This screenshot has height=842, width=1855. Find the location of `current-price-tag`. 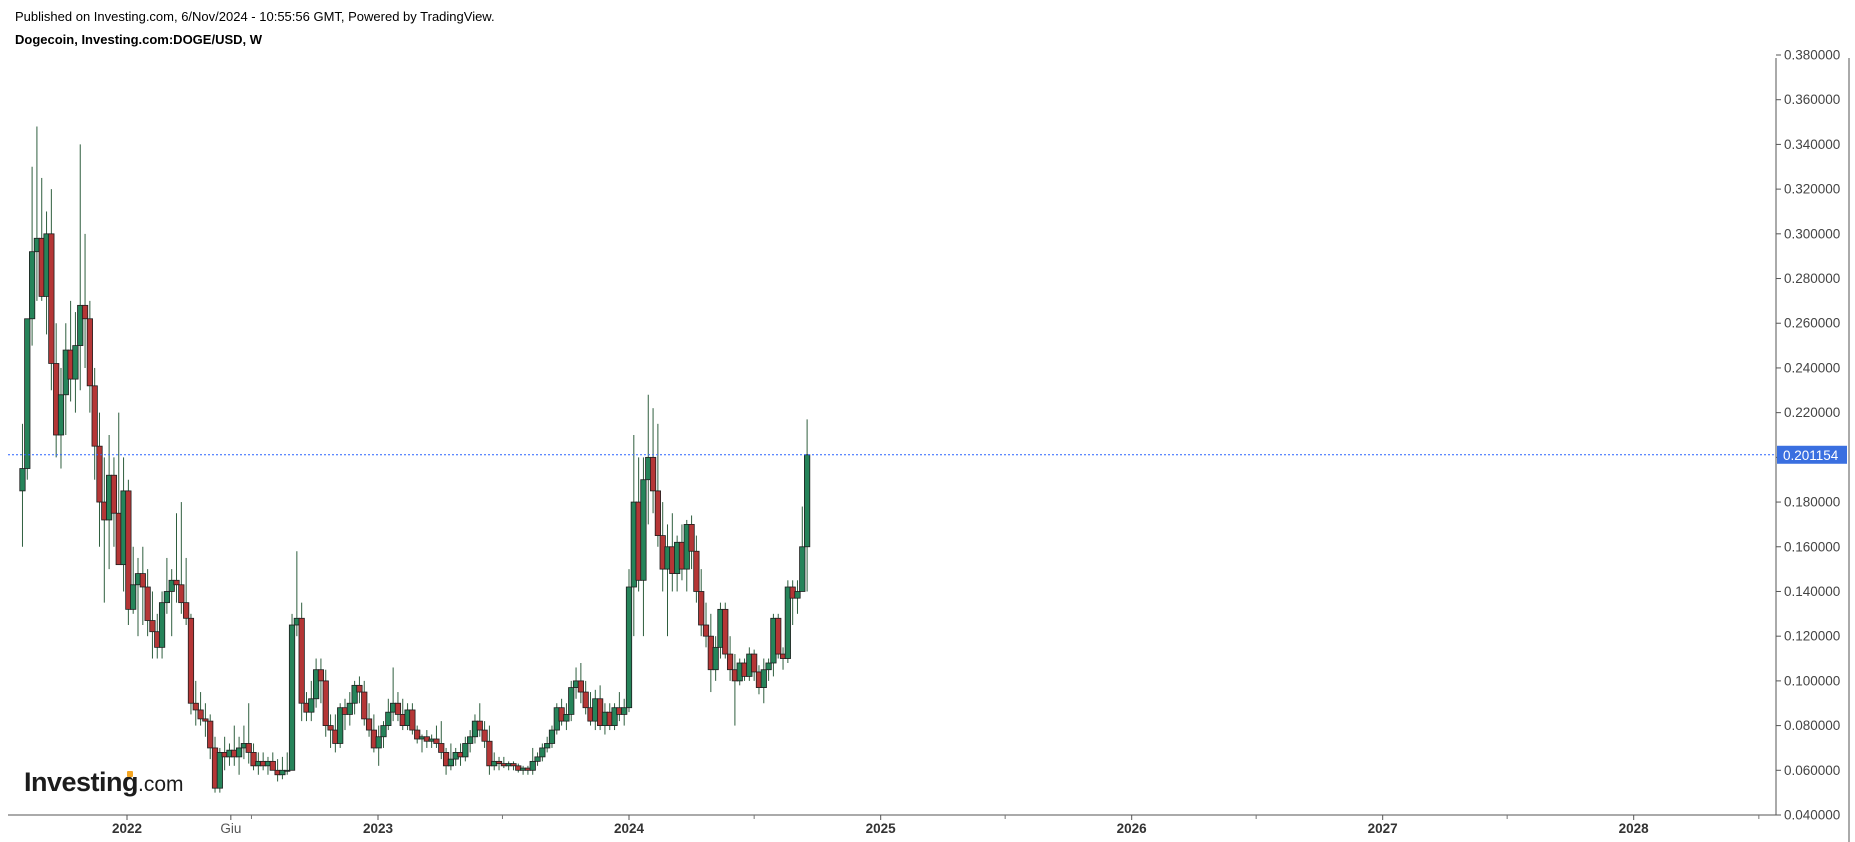

current-price-tag is located at coordinates (1812, 454).